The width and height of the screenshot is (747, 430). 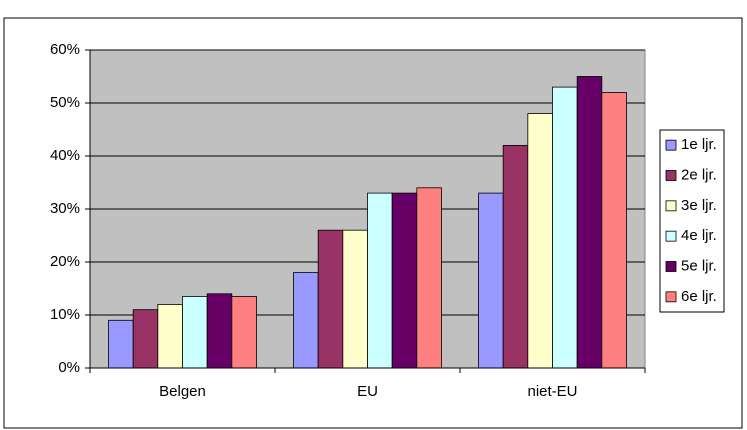 I want to click on legend-box, so click(x=692, y=221).